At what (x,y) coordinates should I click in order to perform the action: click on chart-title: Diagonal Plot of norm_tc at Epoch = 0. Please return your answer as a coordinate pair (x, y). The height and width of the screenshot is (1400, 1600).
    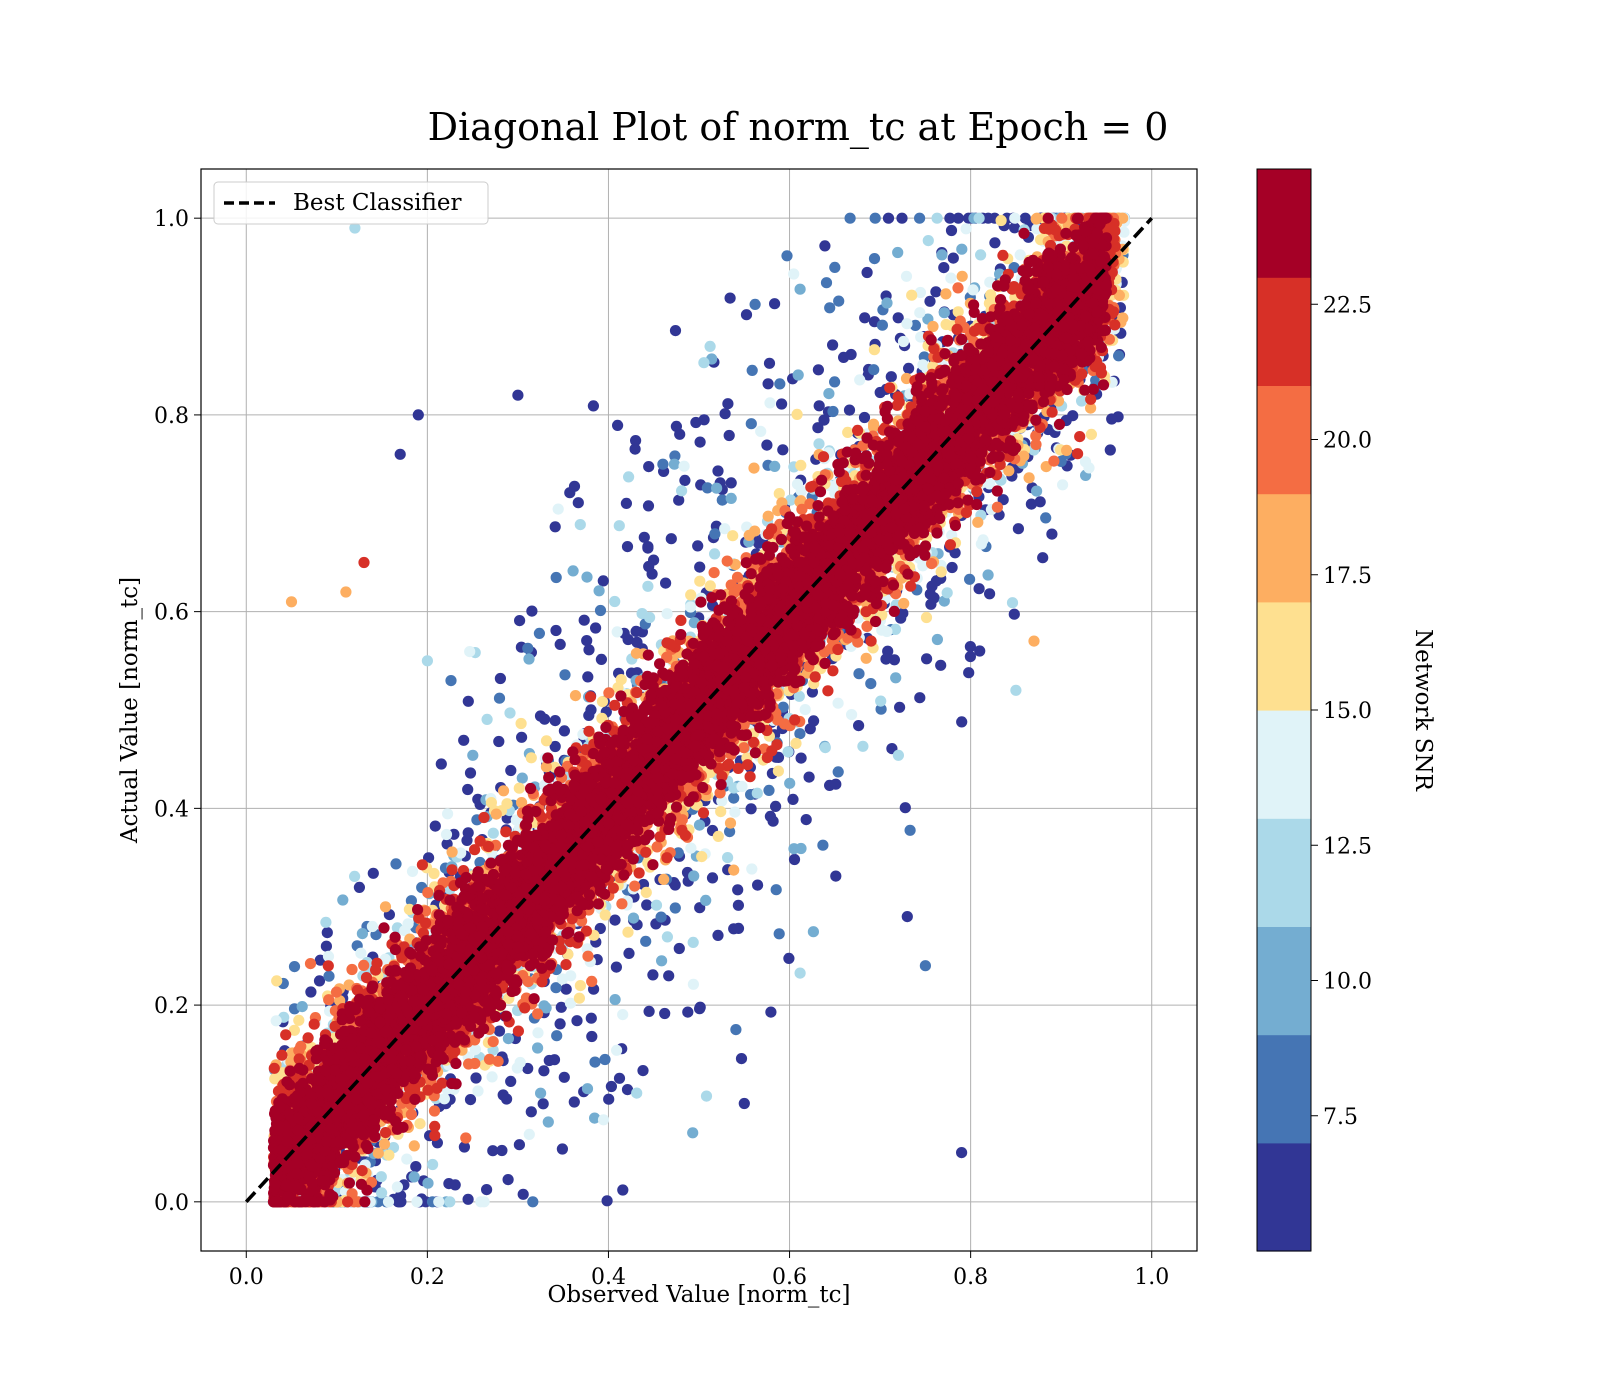
    Looking at the image, I should click on (798, 127).